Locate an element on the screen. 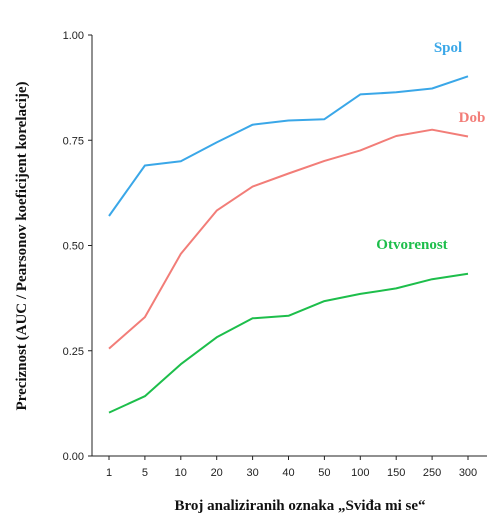 Image resolution: width=489 pixels, height=518 pixels. y-tick-label: 0.75 is located at coordinates (73, 141).